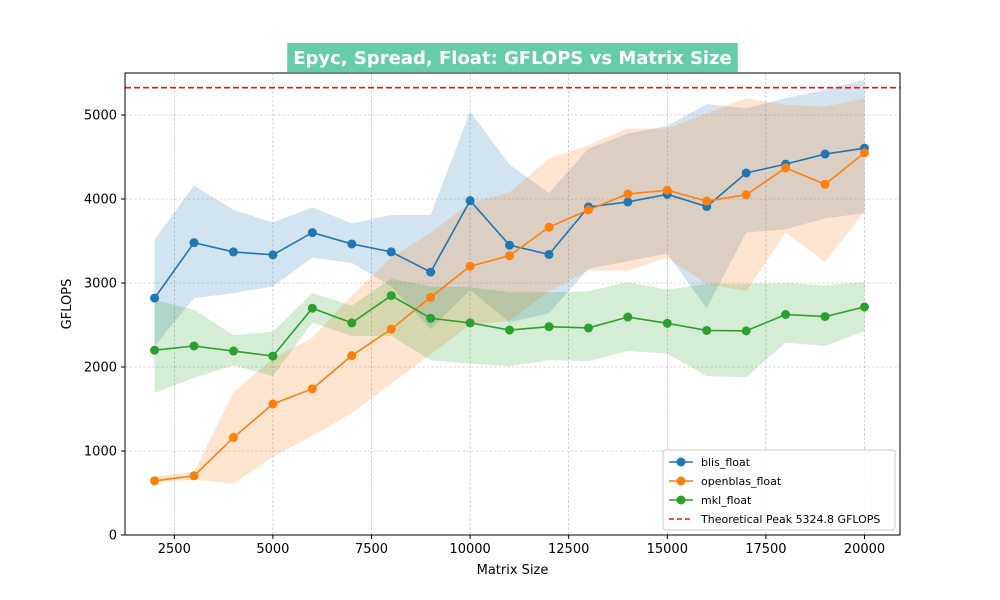 The height and width of the screenshot is (600, 1000). I want to click on x-tick-label: 15000, so click(667, 549).